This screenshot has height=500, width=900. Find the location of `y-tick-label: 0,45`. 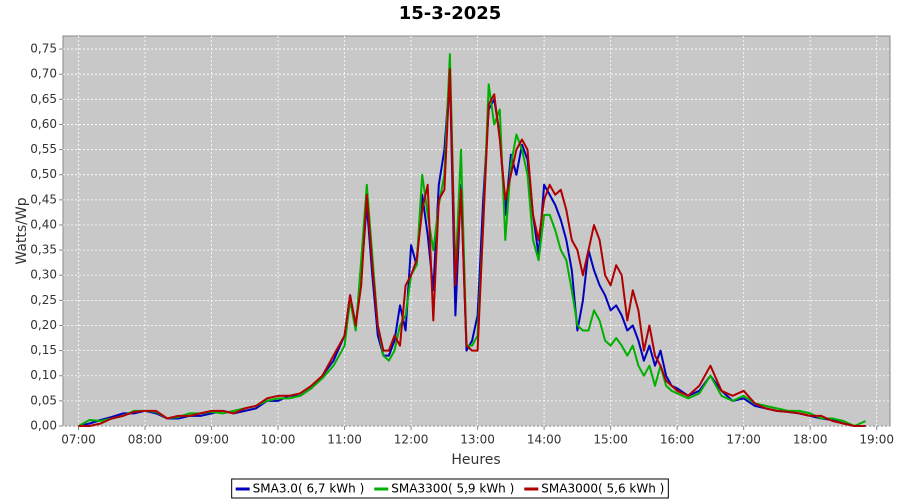

y-tick-label: 0,45 is located at coordinates (43, 199).